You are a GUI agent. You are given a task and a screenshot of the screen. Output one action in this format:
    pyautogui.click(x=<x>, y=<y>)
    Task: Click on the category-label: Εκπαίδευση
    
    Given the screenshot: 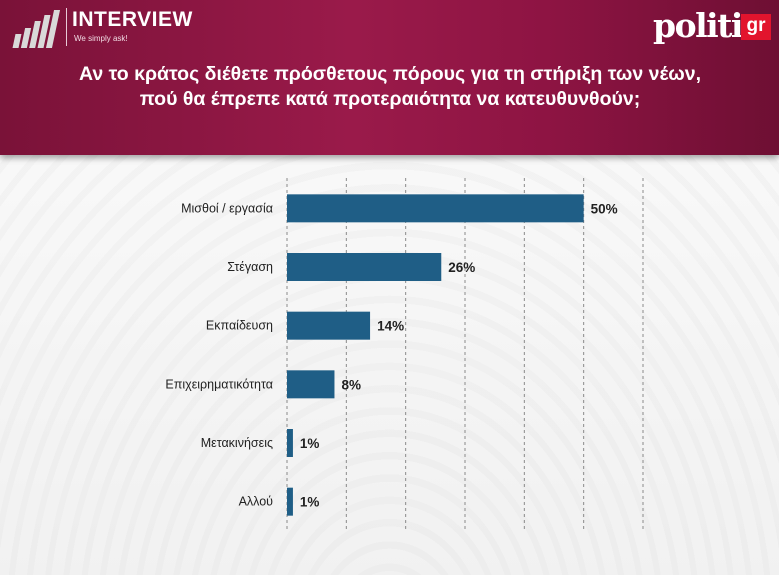 What is the action you would take?
    pyautogui.click(x=239, y=326)
    